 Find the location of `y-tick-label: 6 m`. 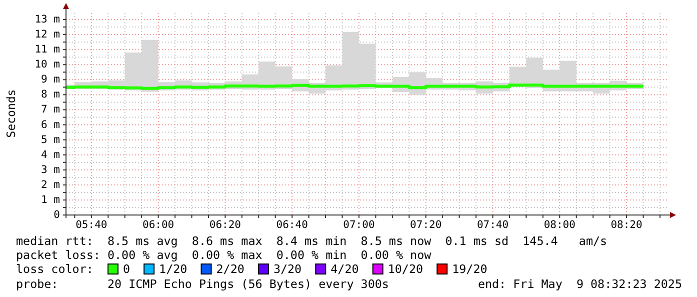

y-tick-label: 6 m is located at coordinates (50, 124).